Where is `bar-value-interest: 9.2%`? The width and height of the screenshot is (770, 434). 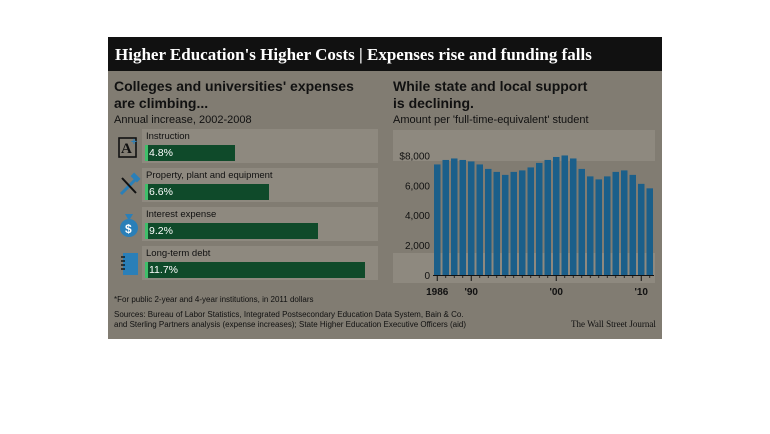
bar-value-interest: 9.2% is located at coordinates (161, 231).